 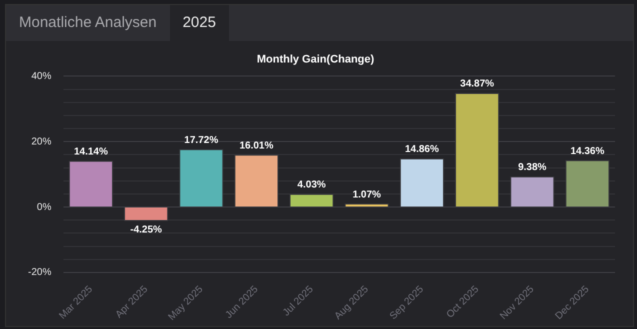 I want to click on chart-title: Monthly Gain(Change), so click(x=315, y=60).